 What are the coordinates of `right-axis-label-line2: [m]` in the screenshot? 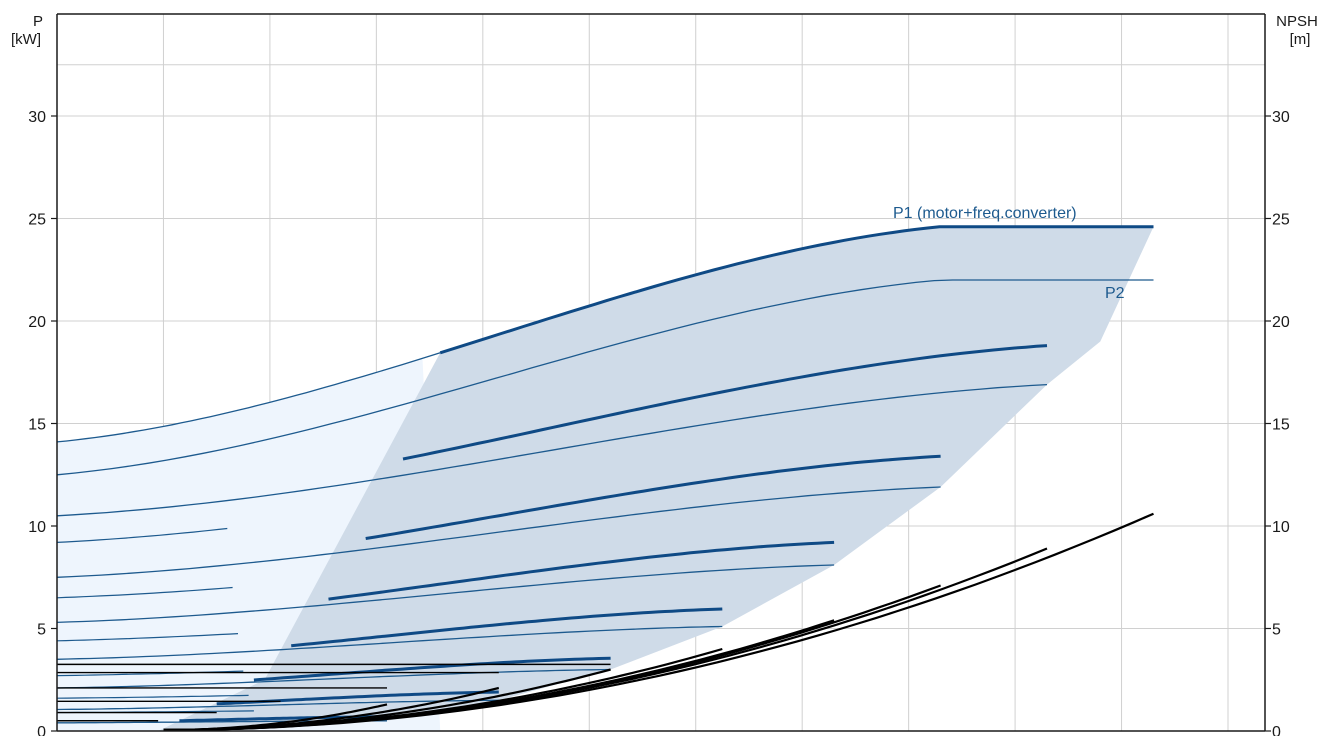 It's located at (1300, 39).